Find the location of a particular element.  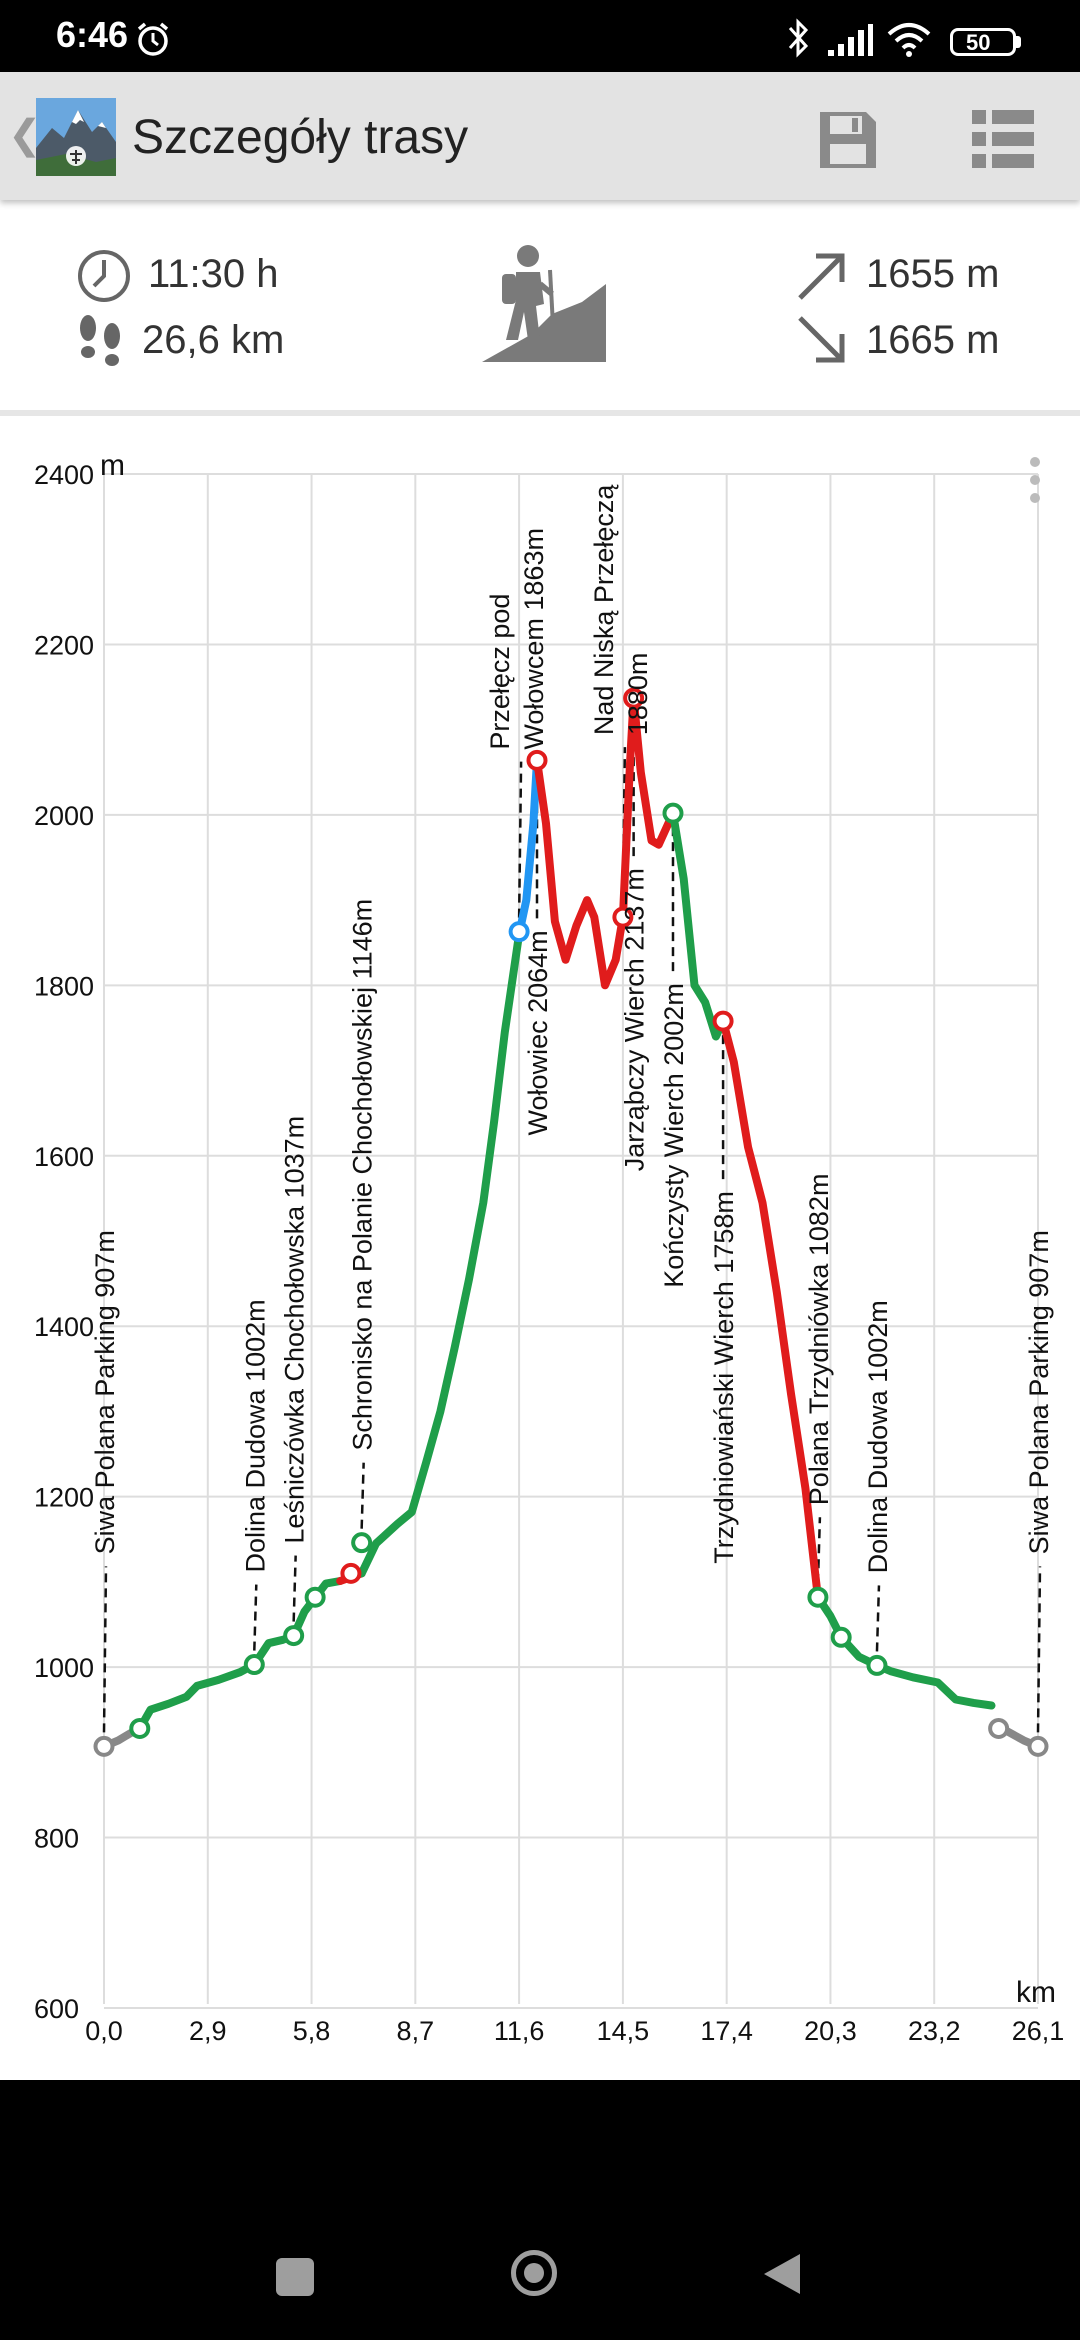

route-summary: 11:30 h 26,6 km 1655 m 1665 m is located at coordinates (540, 310).